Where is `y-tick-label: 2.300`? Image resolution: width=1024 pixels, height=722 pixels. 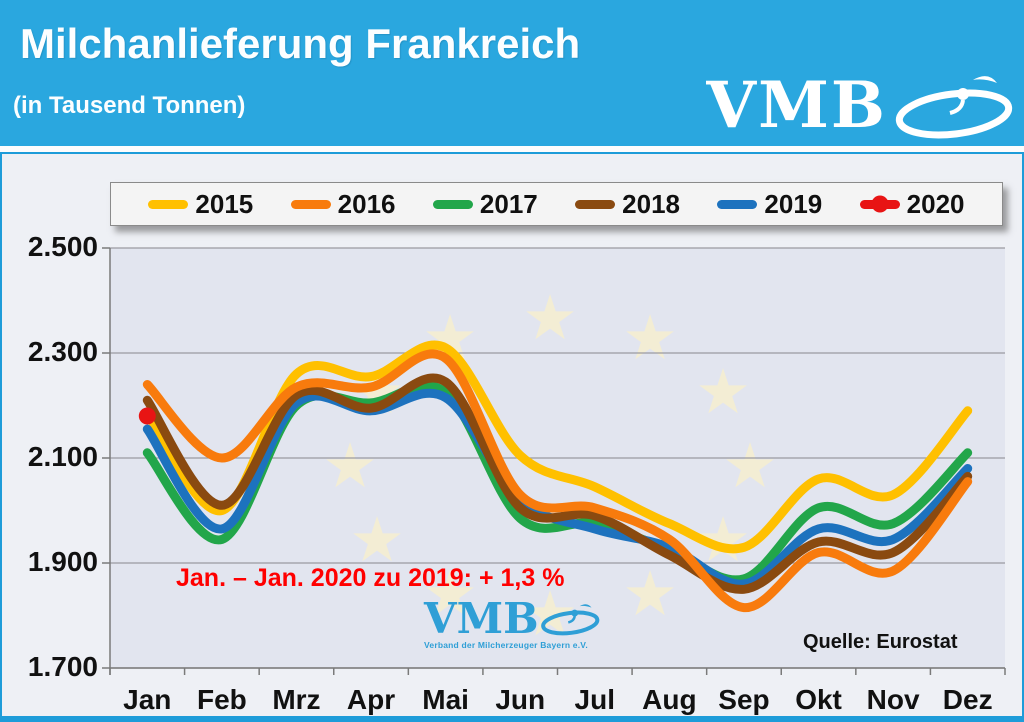 y-tick-label: 2.300 is located at coordinates (62, 351).